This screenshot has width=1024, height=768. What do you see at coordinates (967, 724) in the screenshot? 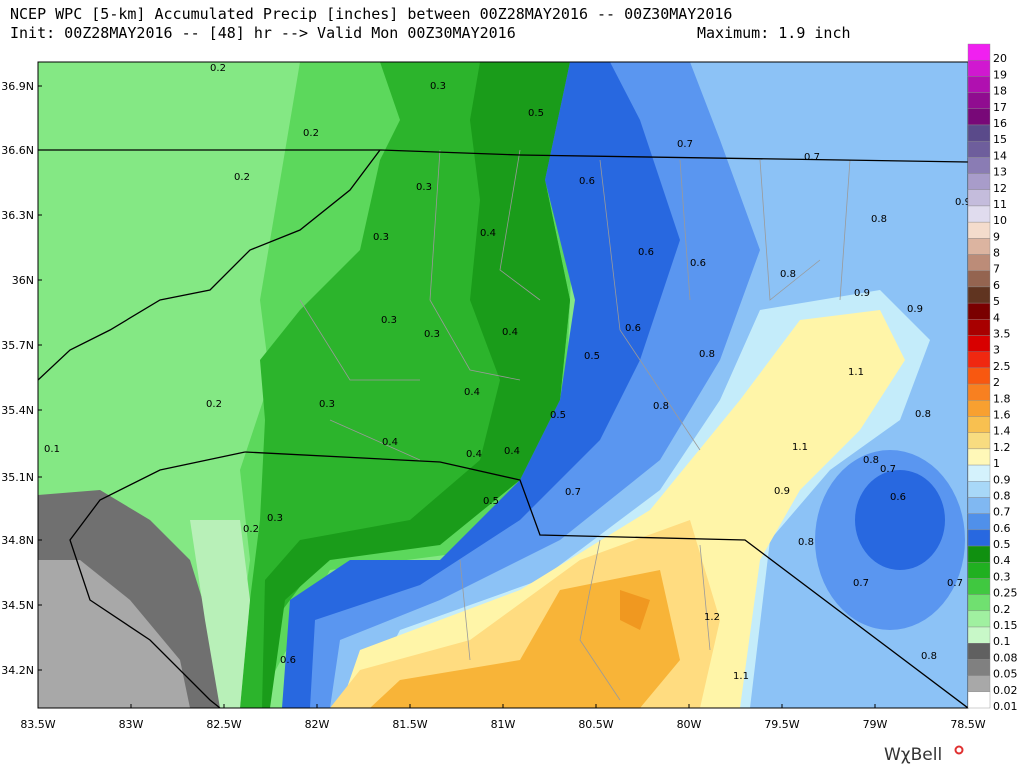
I see `lon-label: 78.5W` at bounding box center [967, 724].